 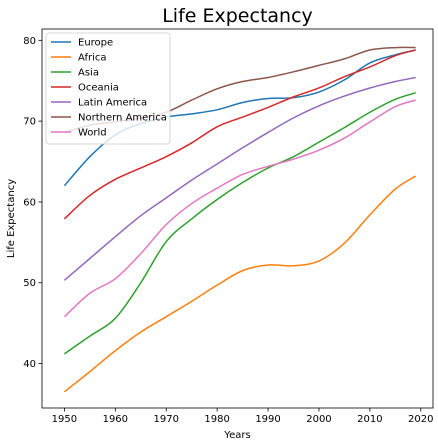 What do you see at coordinates (95, 43) in the screenshot?
I see `legend-label-europe: Europe` at bounding box center [95, 43].